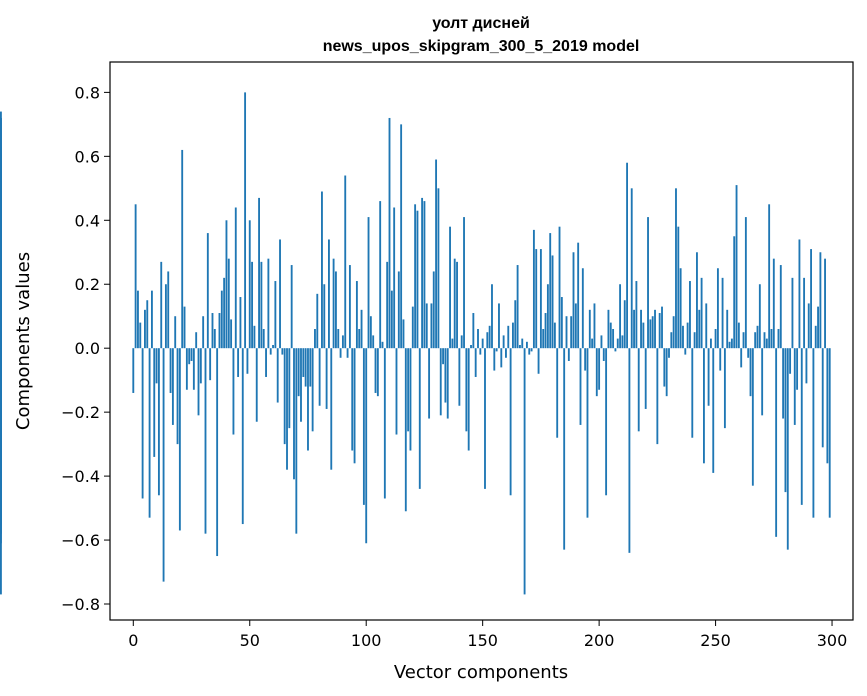 This screenshot has width=867, height=696. I want to click on x-tick-label-0: 0, so click(133, 640).